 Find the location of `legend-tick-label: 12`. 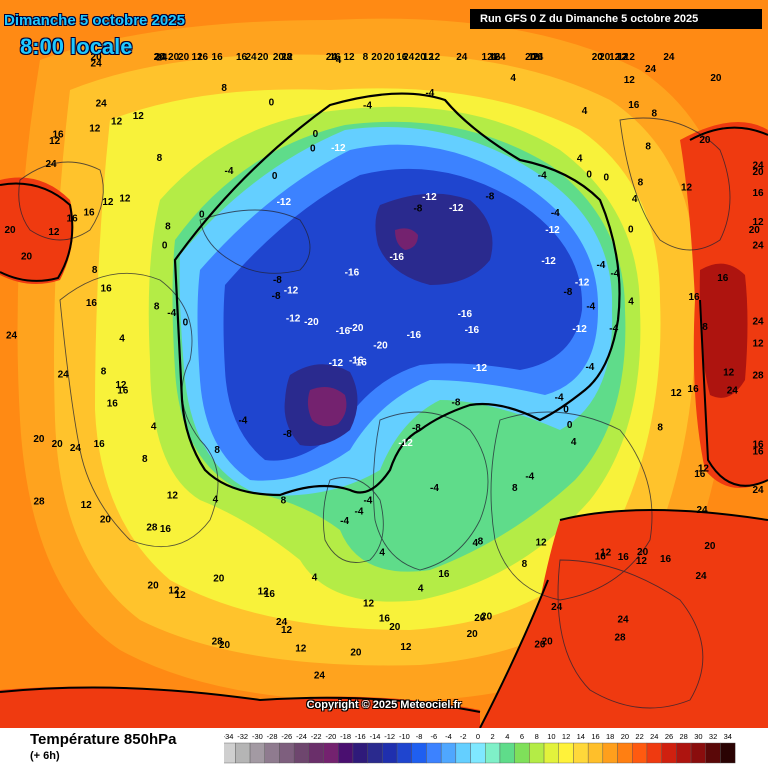

legend-tick-label: 12 is located at coordinates (566, 736).